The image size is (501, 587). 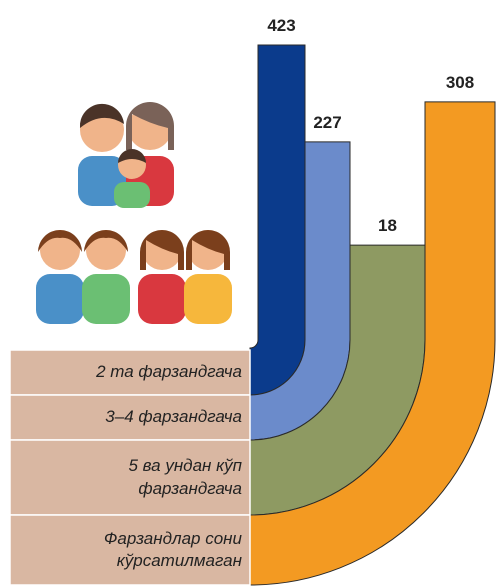 I want to click on value-label: 18, so click(x=387, y=225).